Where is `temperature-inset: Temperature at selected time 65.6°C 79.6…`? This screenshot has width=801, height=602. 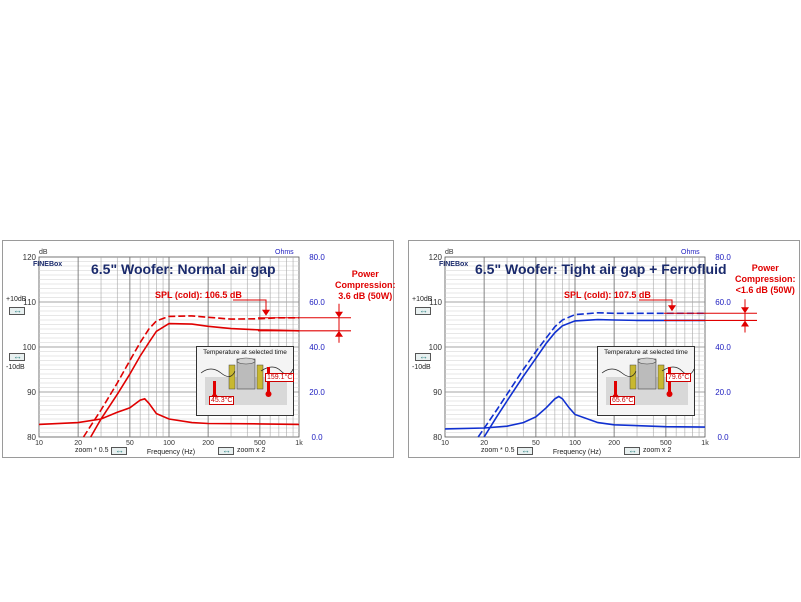
temperature-inset: Temperature at selected time 65.6°C 79.6… is located at coordinates (646, 381).